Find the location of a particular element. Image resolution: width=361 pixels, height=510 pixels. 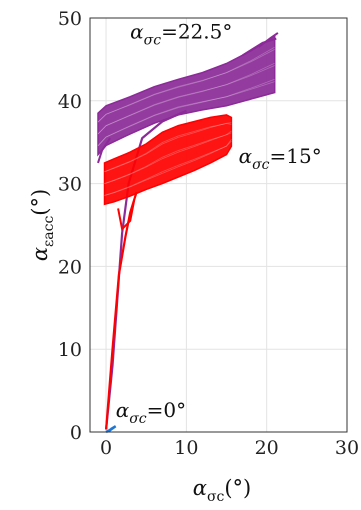

y-tick-label: 20 is located at coordinates (70, 267).